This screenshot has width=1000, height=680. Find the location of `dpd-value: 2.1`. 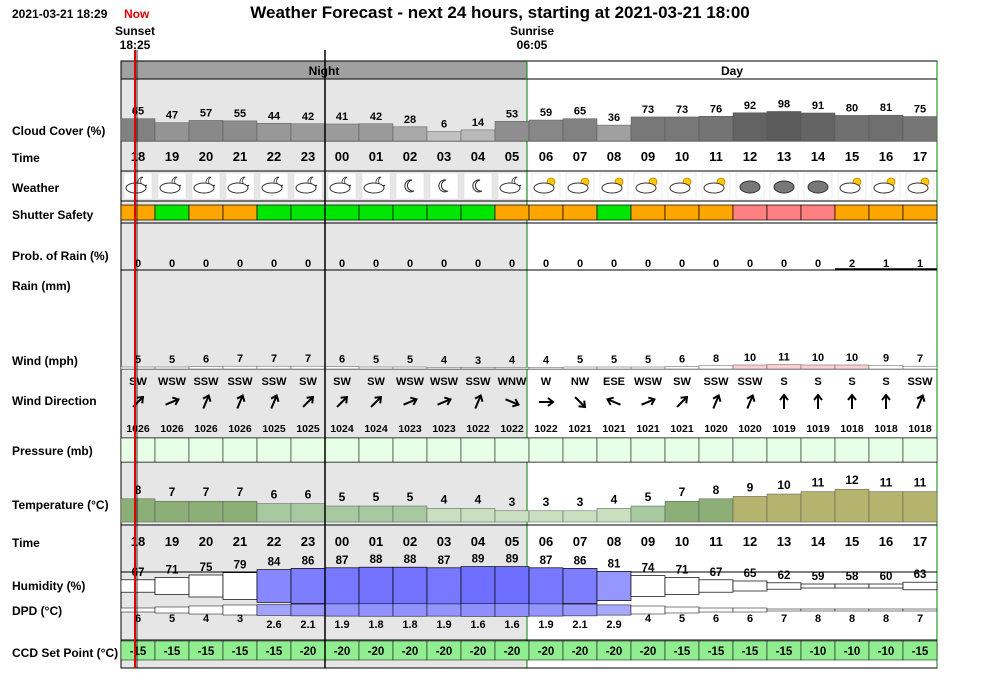

dpd-value: 2.1 is located at coordinates (307, 625).